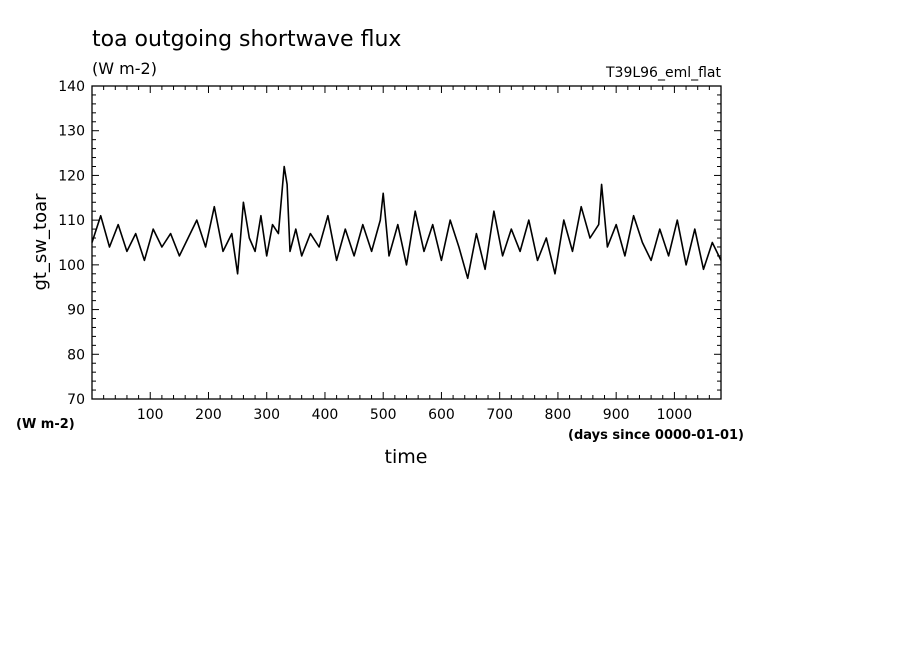 The height and width of the screenshot is (654, 904). What do you see at coordinates (71, 132) in the screenshot?
I see `y-tick-label: 130` at bounding box center [71, 132].